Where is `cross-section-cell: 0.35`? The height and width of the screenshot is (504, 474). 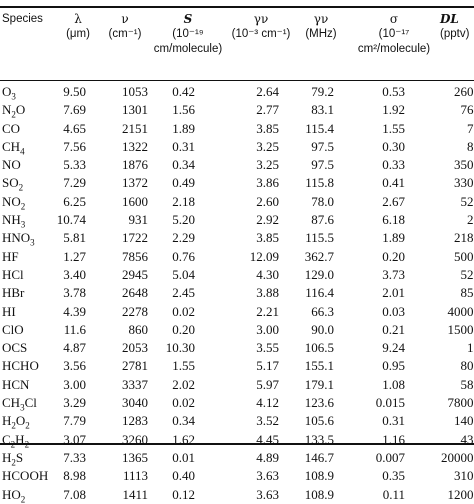 cross-section-cell: 0.35 is located at coordinates (393, 476).